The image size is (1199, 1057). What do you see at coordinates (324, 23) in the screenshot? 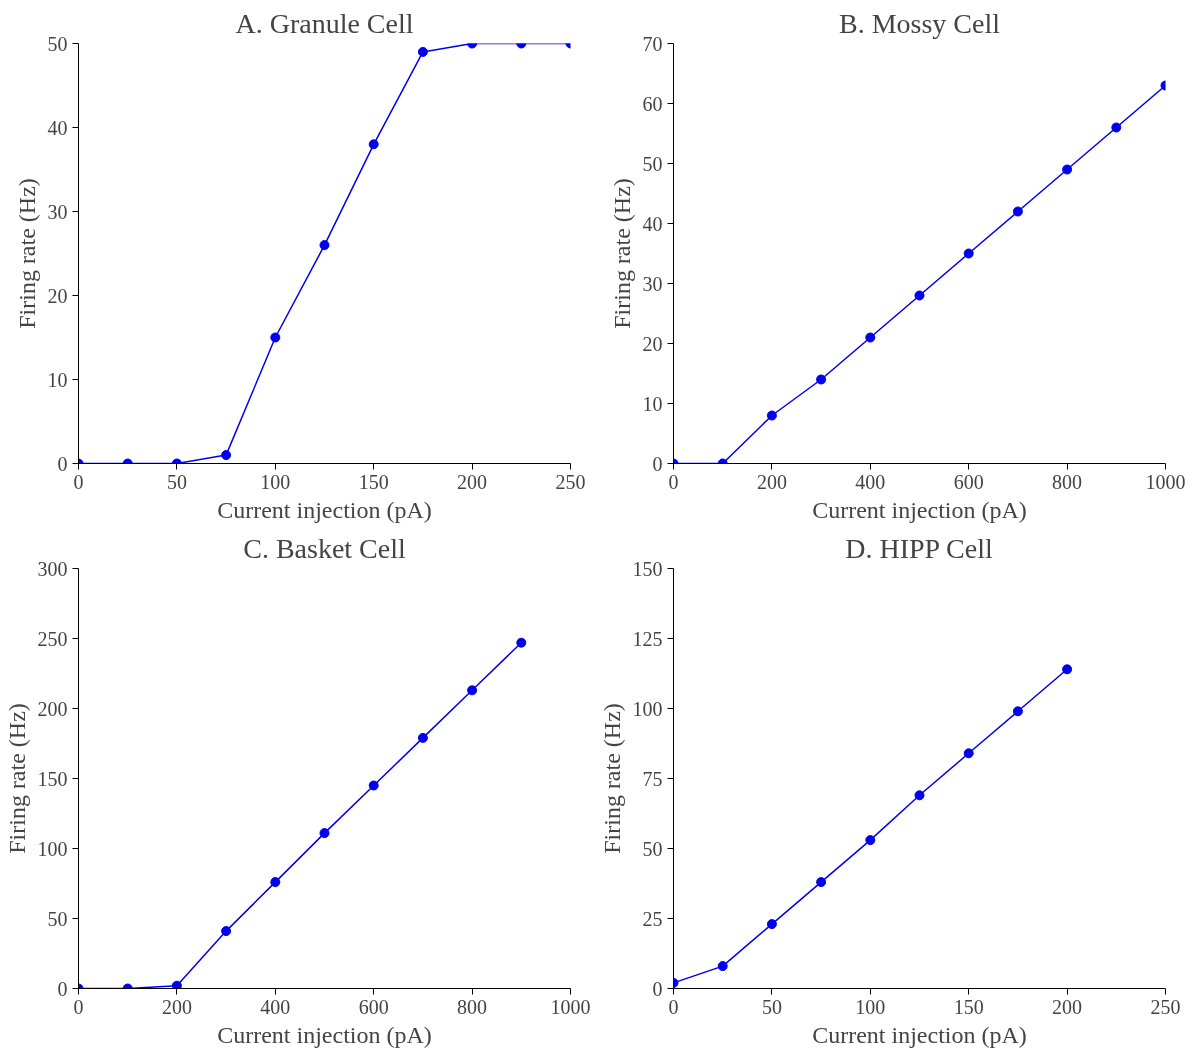
I see `chart-title: A. Granule Cell` at bounding box center [324, 23].